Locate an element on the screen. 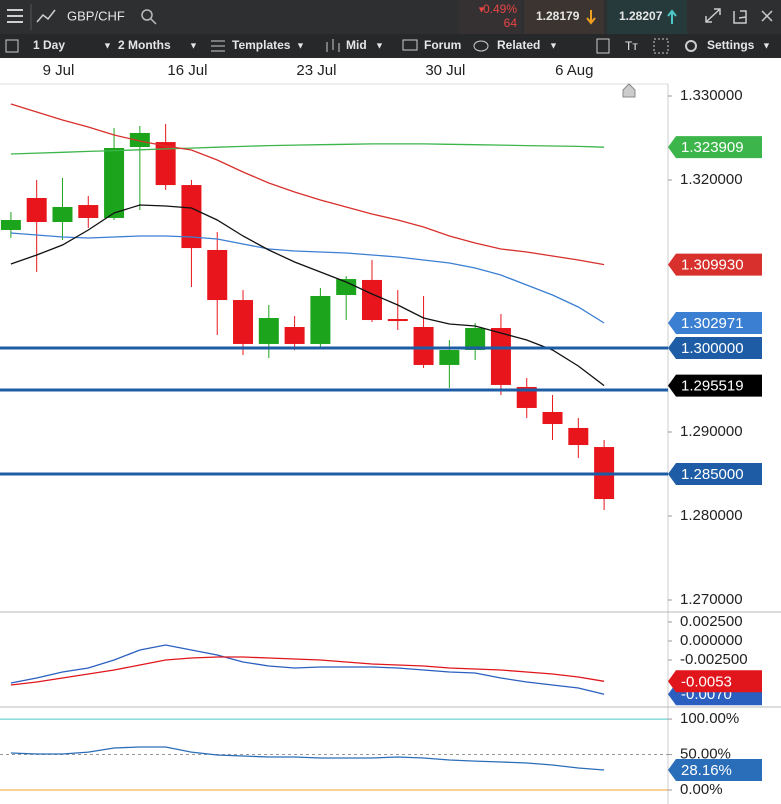 The image size is (781, 804). change: 0.49% is located at coordinates (500, 9).